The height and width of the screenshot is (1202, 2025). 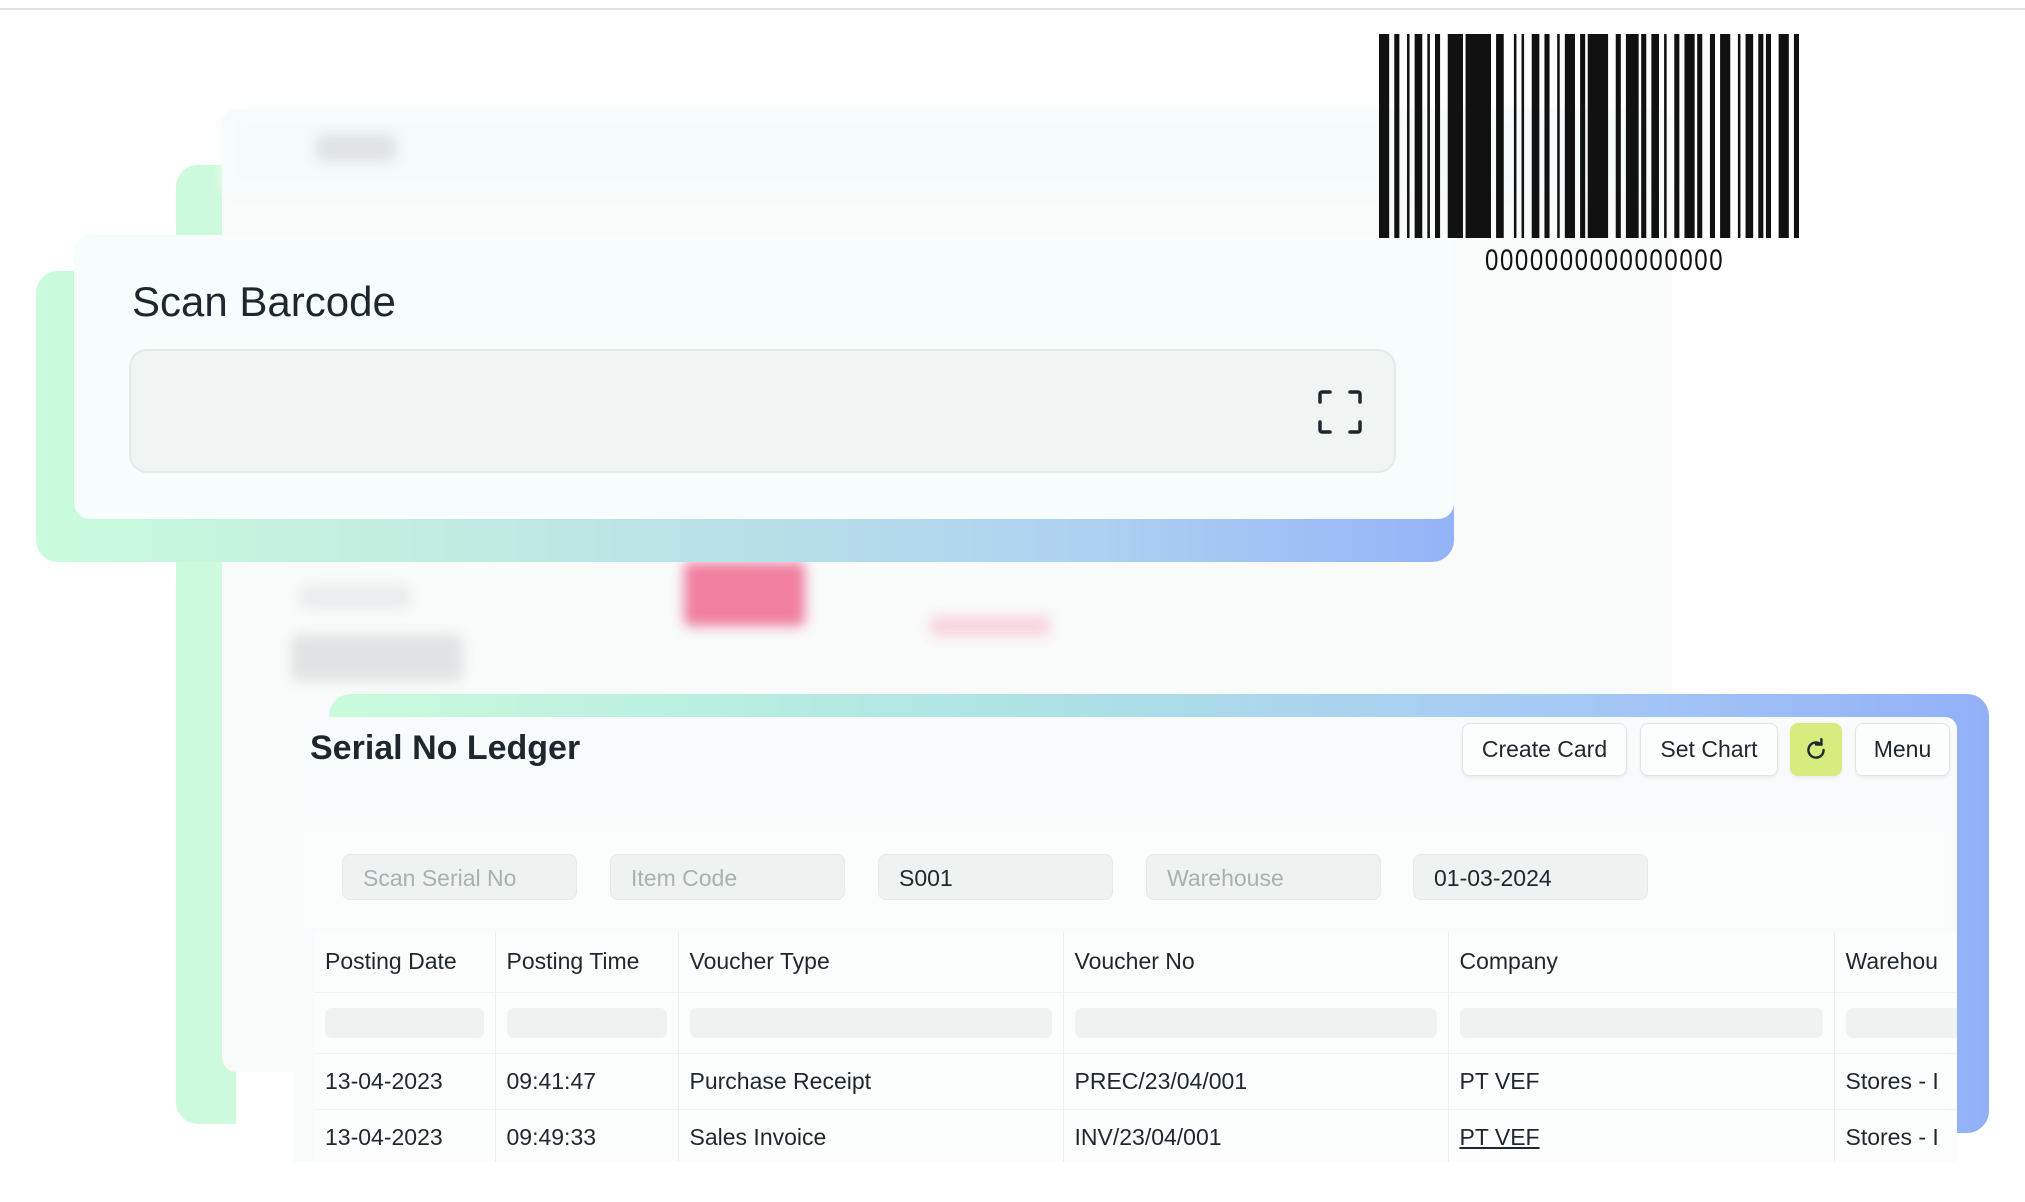 What do you see at coordinates (1256, 962) in the screenshot?
I see `column-header: Voucher No` at bounding box center [1256, 962].